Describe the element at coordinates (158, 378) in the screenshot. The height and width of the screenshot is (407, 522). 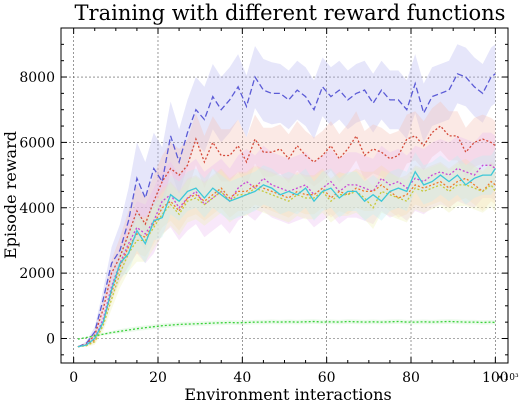
I see `x-tick-label: 20` at that location.